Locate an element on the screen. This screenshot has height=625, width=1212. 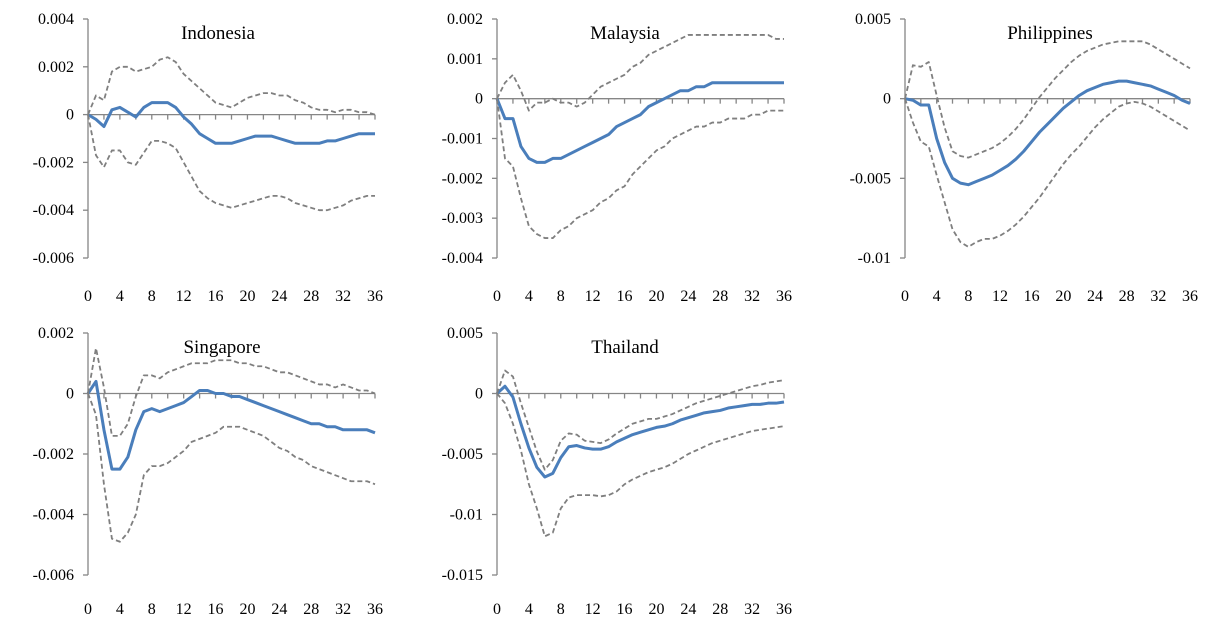
panel-title: Malaysia is located at coordinates (625, 33).